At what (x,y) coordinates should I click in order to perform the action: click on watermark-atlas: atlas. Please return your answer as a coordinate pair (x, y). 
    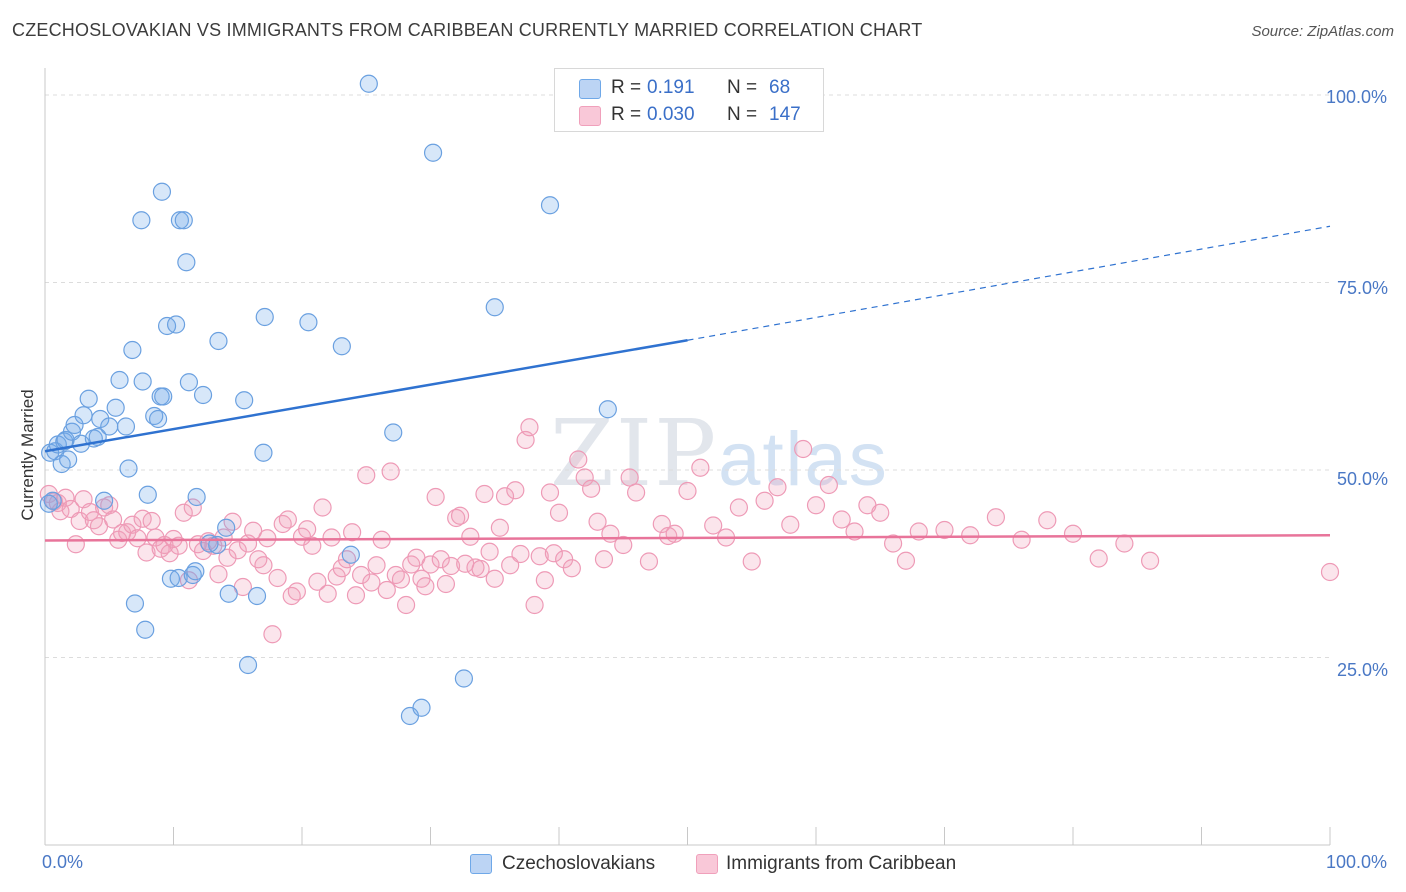
    Looking at the image, I should click on (803, 459).